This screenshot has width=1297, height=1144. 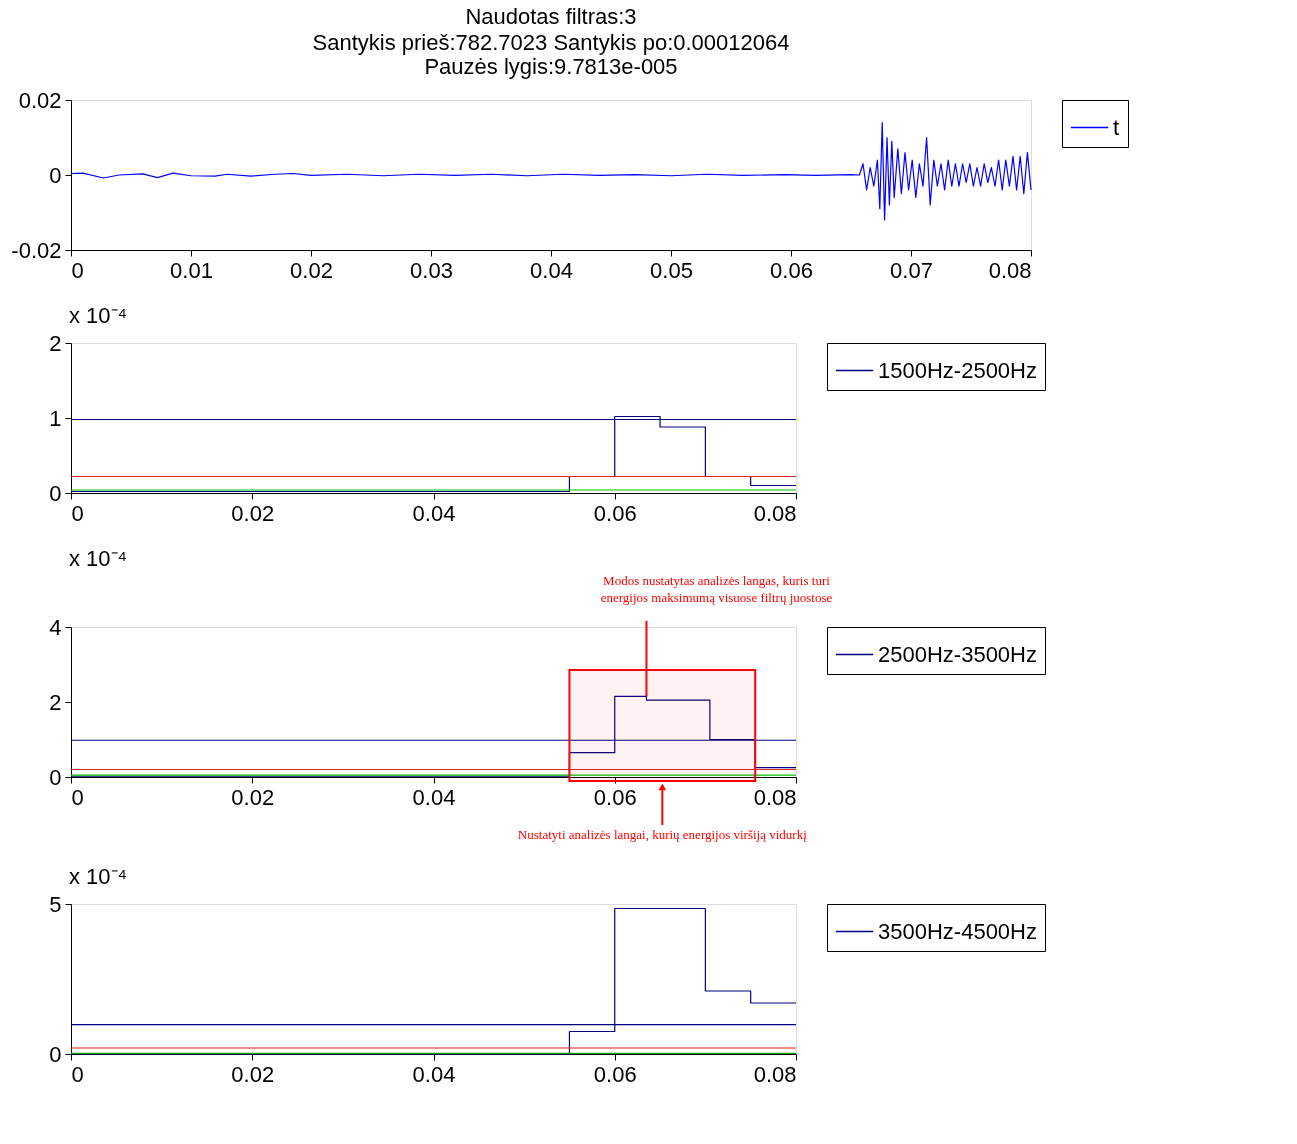 What do you see at coordinates (36, 250) in the screenshot?
I see `y-tick-label: -0.02` at bounding box center [36, 250].